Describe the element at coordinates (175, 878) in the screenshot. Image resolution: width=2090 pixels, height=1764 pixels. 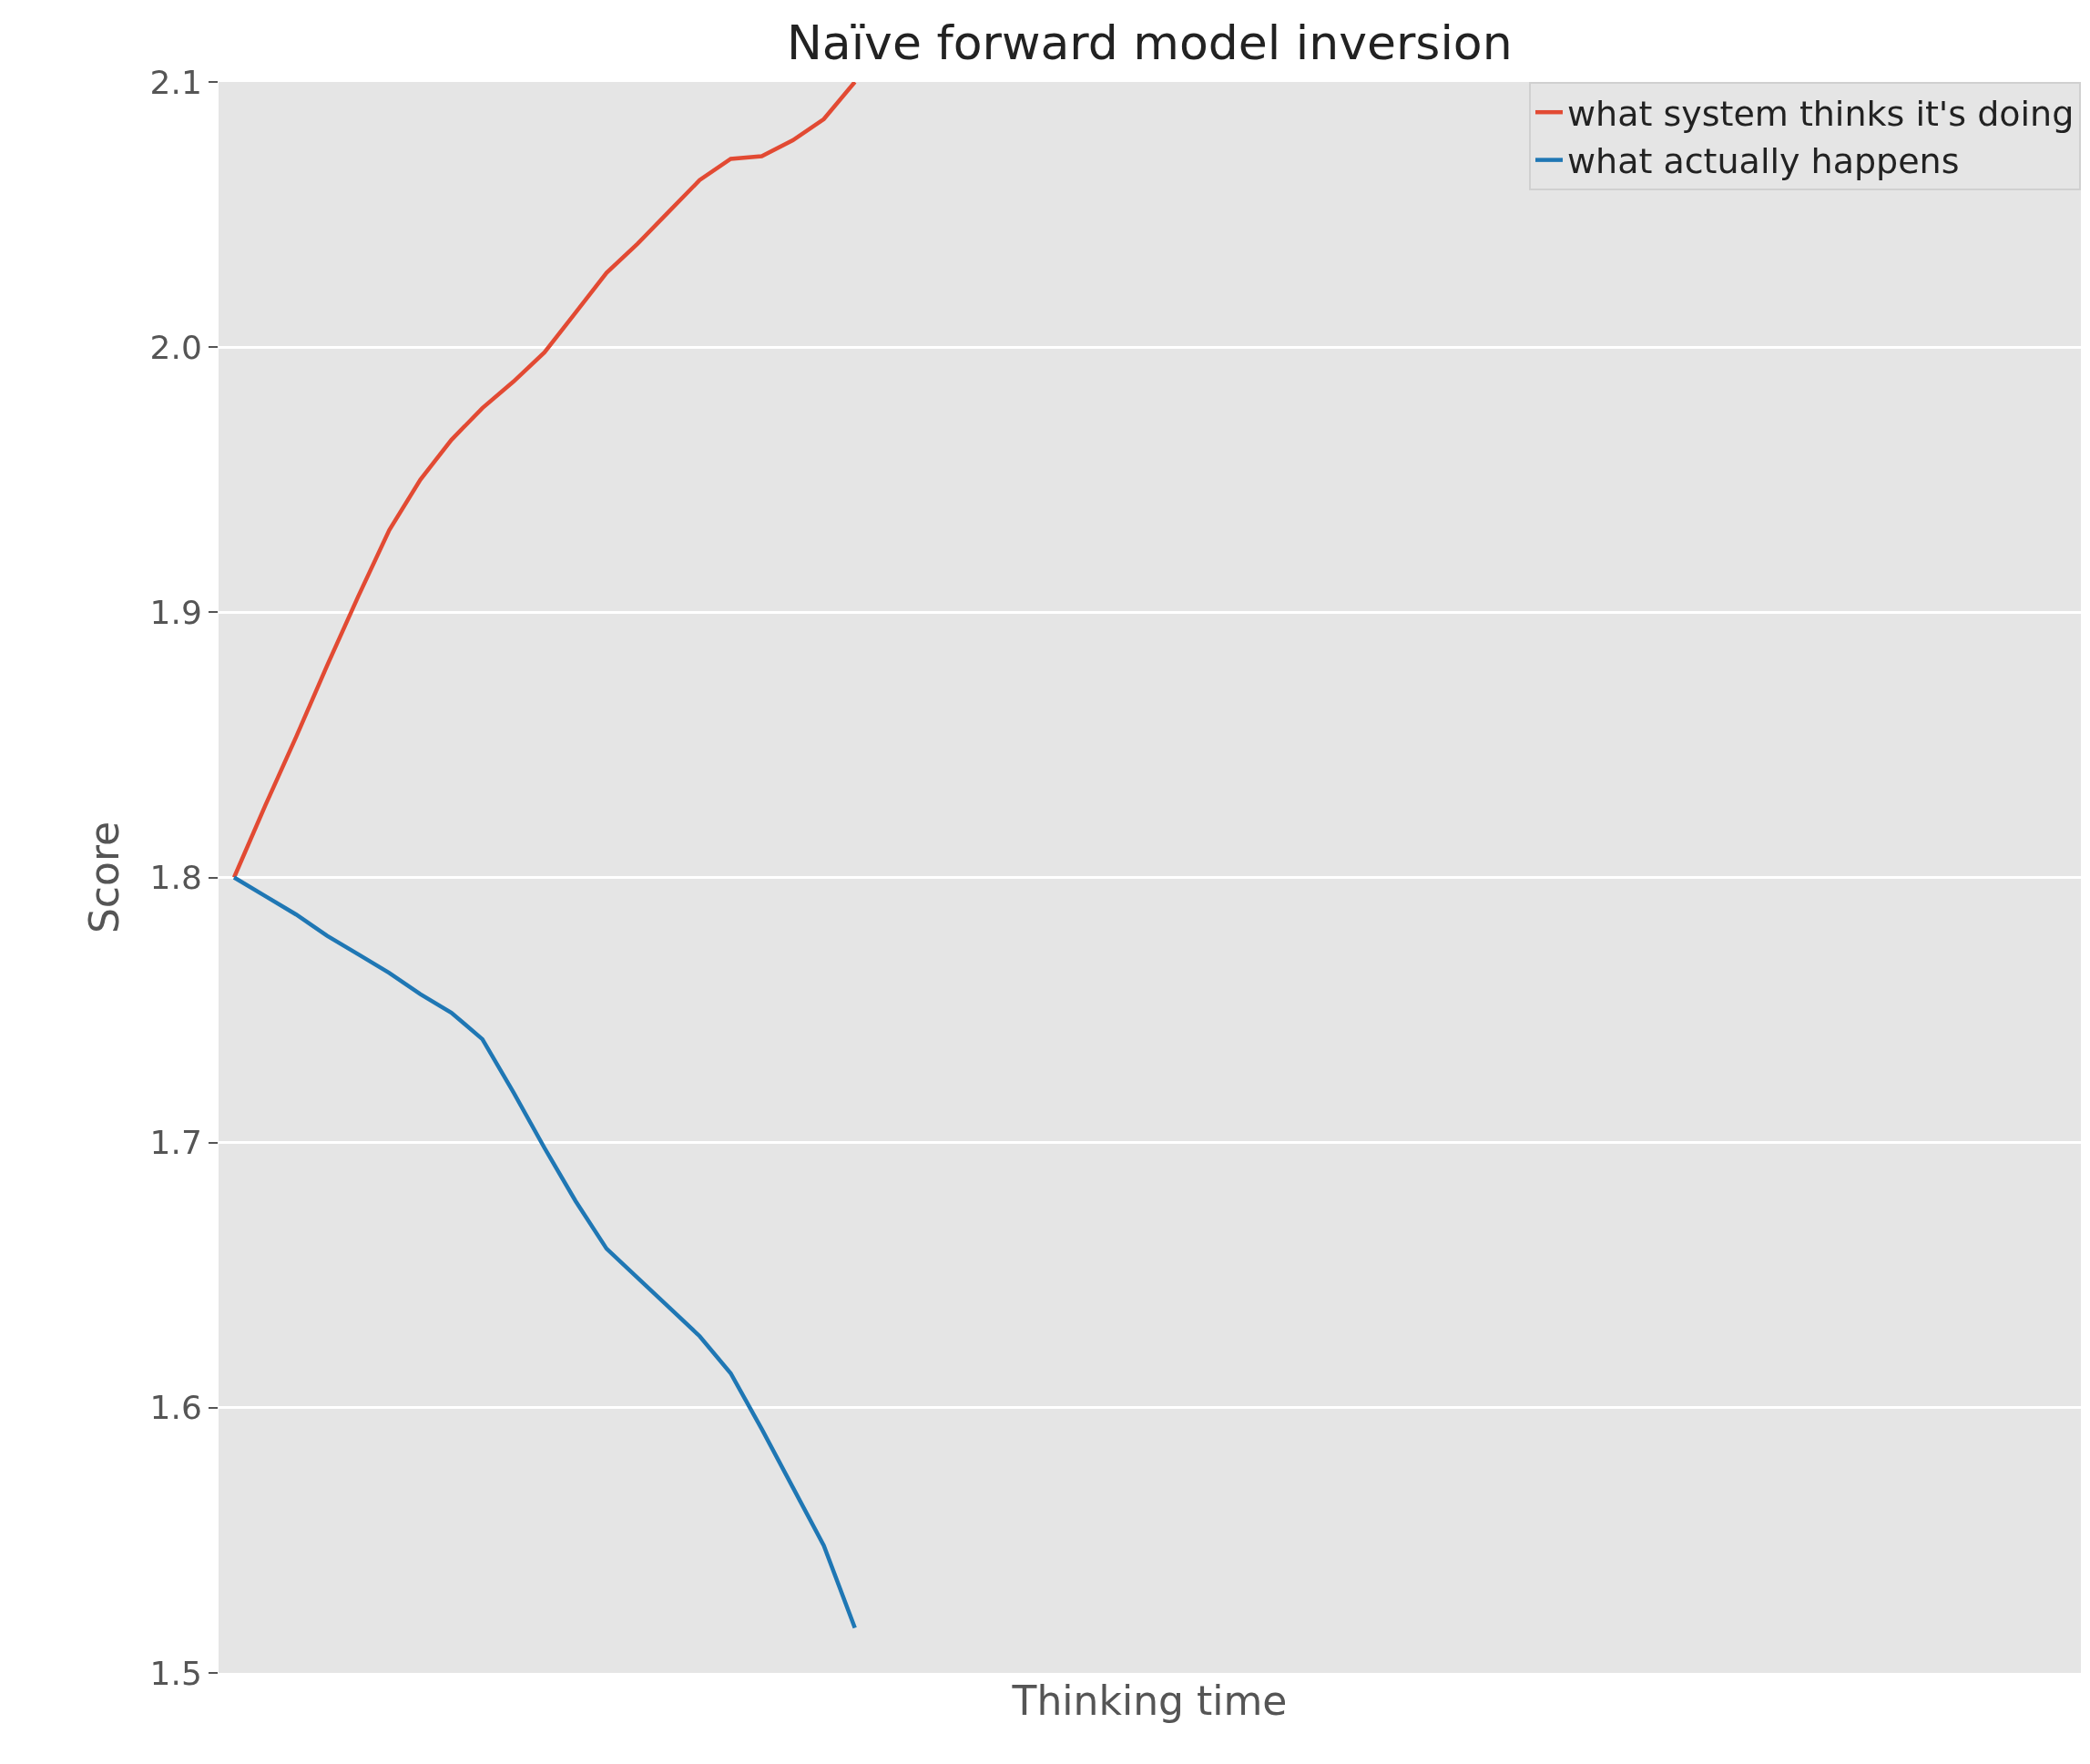
I see `y-tick-label: 1.8` at that location.